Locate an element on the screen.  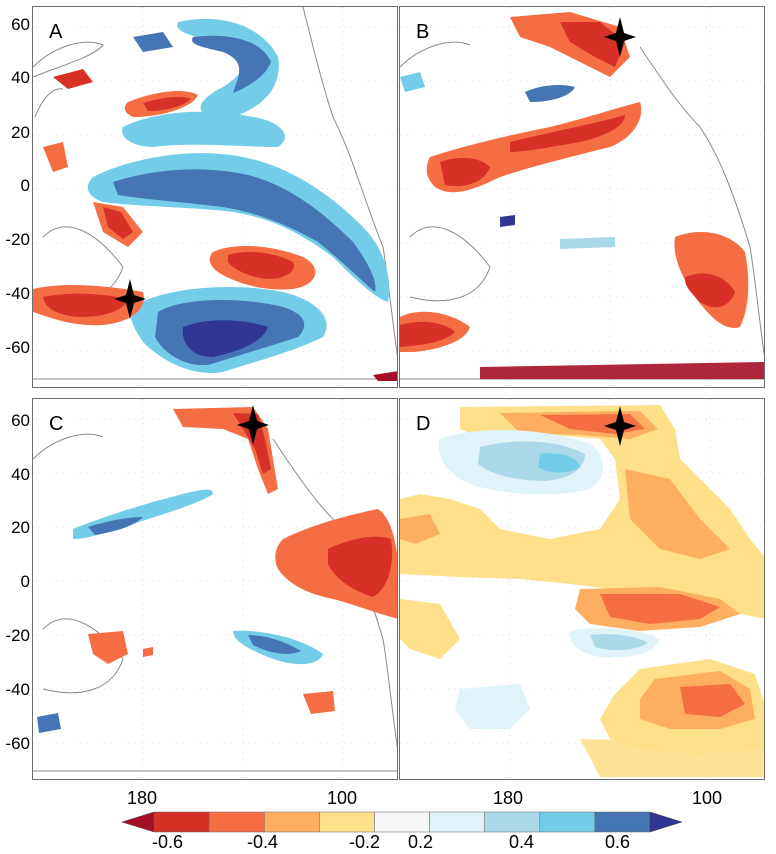
colorbar-cells is located at coordinates (402, 822).